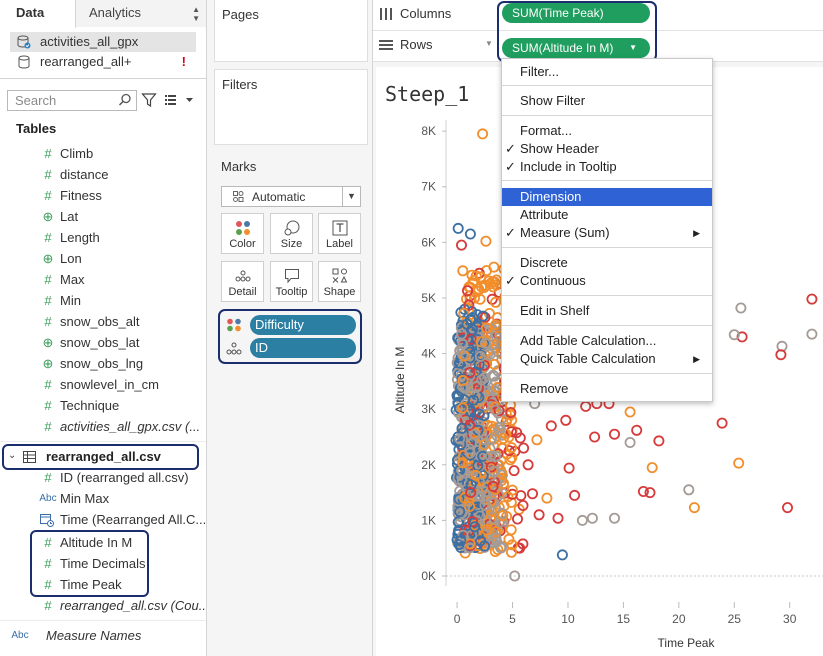 The width and height of the screenshot is (823, 656). Describe the element at coordinates (38, 14) in the screenshot. I see `tab-data: Data` at that location.